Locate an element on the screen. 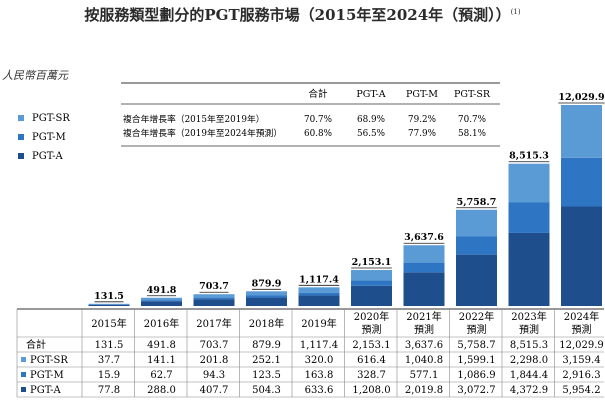 The image size is (605, 406). table-cell: 2,298.0 is located at coordinates (529, 360).